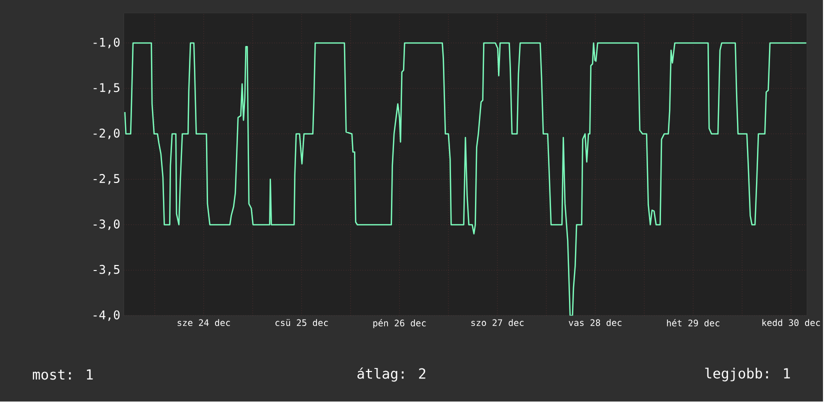 This screenshot has height=402, width=824. Describe the element at coordinates (107, 316) in the screenshot. I see `y-tick-label: -4,0` at that location.